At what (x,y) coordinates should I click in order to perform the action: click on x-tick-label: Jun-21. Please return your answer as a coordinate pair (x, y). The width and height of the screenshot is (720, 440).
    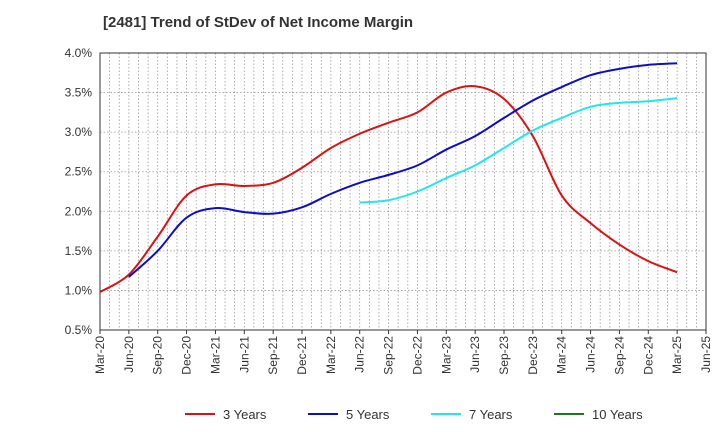
    Looking at the image, I should click on (244, 354).